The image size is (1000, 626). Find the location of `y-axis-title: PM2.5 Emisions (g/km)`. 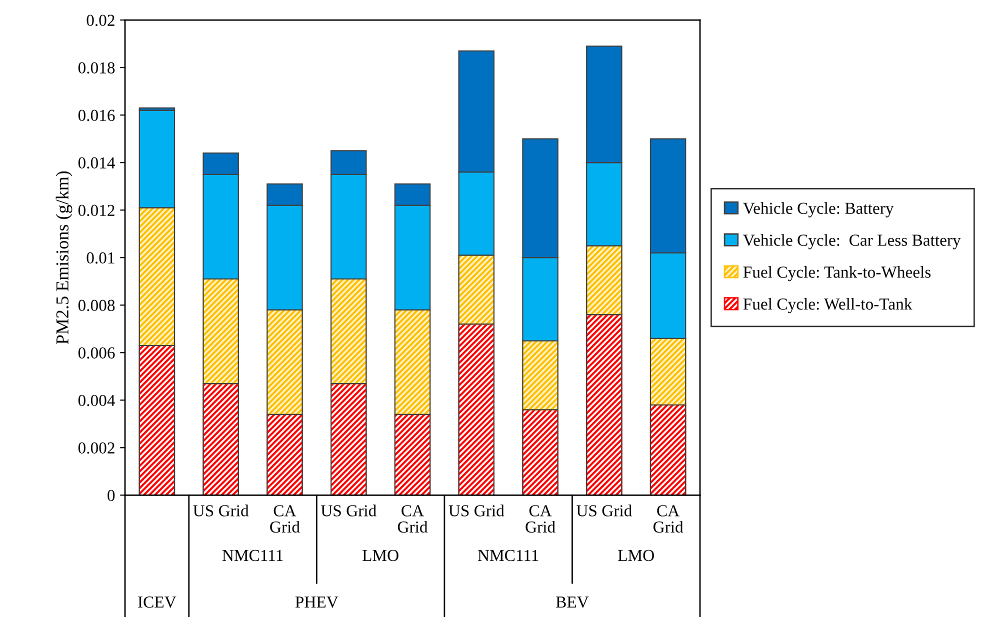

y-axis-title: PM2.5 Emisions (g/km) is located at coordinates (64, 257).